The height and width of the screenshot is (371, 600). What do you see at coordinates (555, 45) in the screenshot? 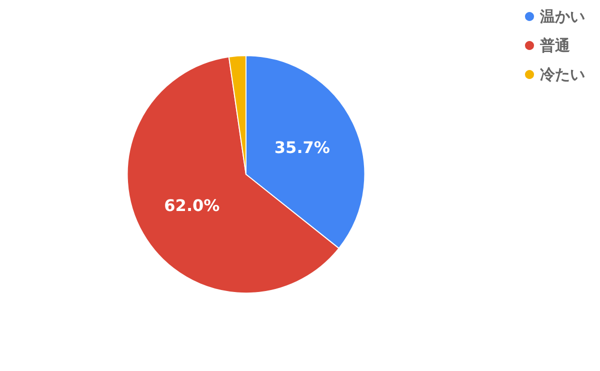
I see `legend-label: 普通` at bounding box center [555, 45].